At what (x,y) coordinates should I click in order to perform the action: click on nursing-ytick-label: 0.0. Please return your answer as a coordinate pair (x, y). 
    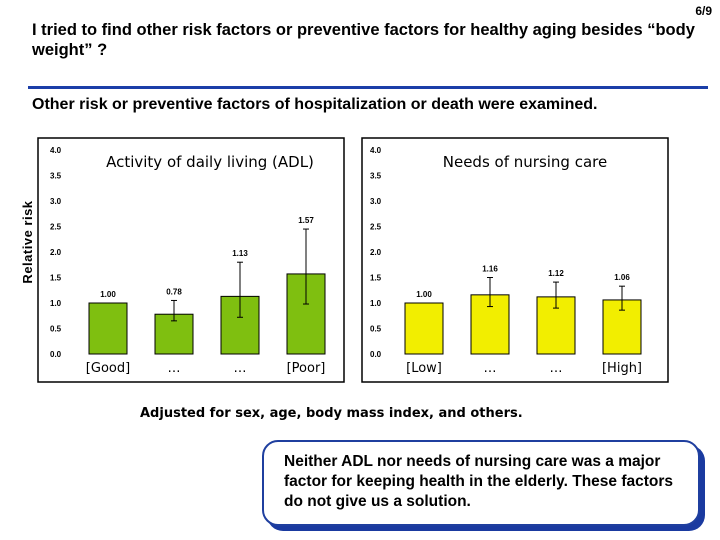
    Looking at the image, I should click on (376, 354).